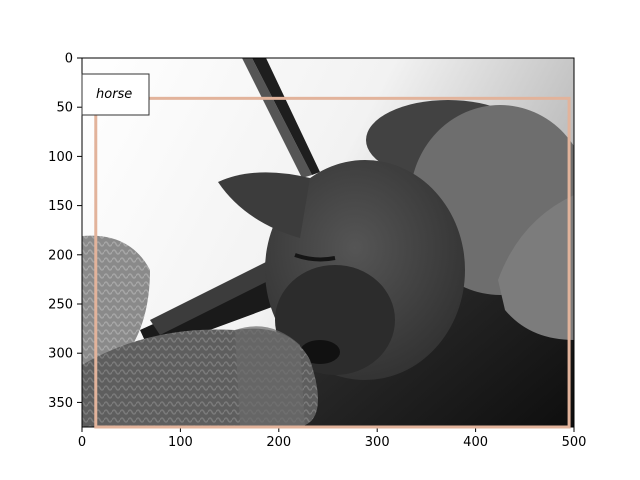 This screenshot has height=480, width=640. Describe the element at coordinates (60, 255) in the screenshot. I see `y-tick-label: 200` at that location.